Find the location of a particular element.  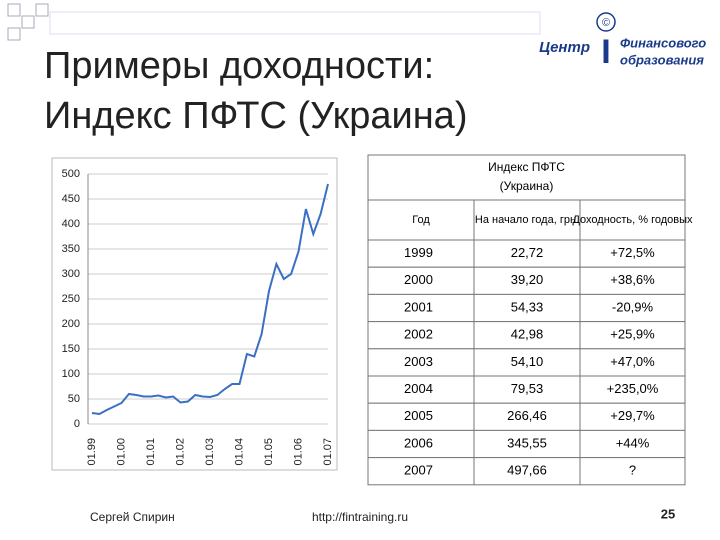

table-cell: +25,9% is located at coordinates (632, 334).